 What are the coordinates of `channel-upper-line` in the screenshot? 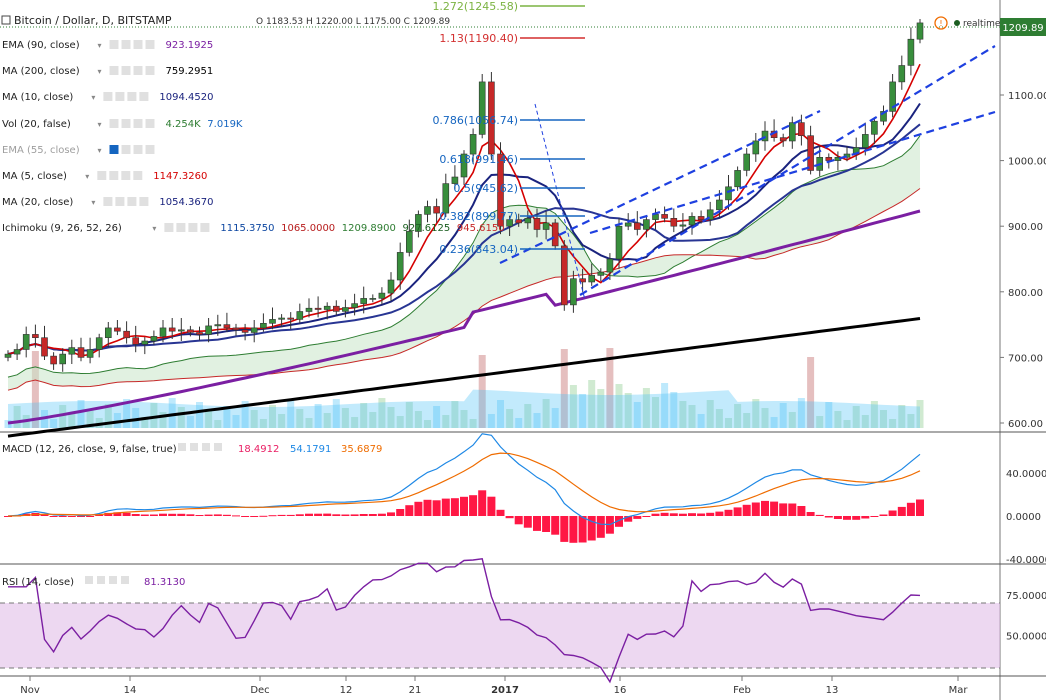 It's located at (660, 187).